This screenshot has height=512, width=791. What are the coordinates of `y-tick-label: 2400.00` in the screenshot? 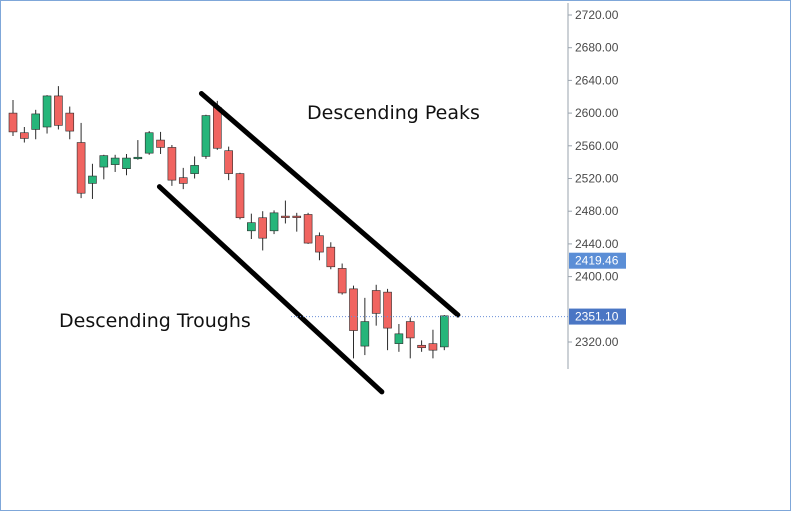 It's located at (597, 277).